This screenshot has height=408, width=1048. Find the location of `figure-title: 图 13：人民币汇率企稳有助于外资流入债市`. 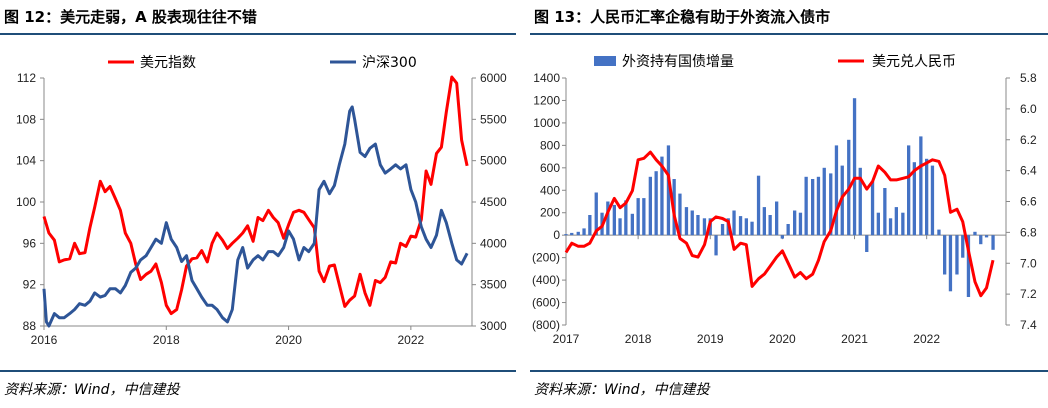

figure-title: 图 13：人民币汇率企稳有助于外资流入债市 is located at coordinates (682, 17).